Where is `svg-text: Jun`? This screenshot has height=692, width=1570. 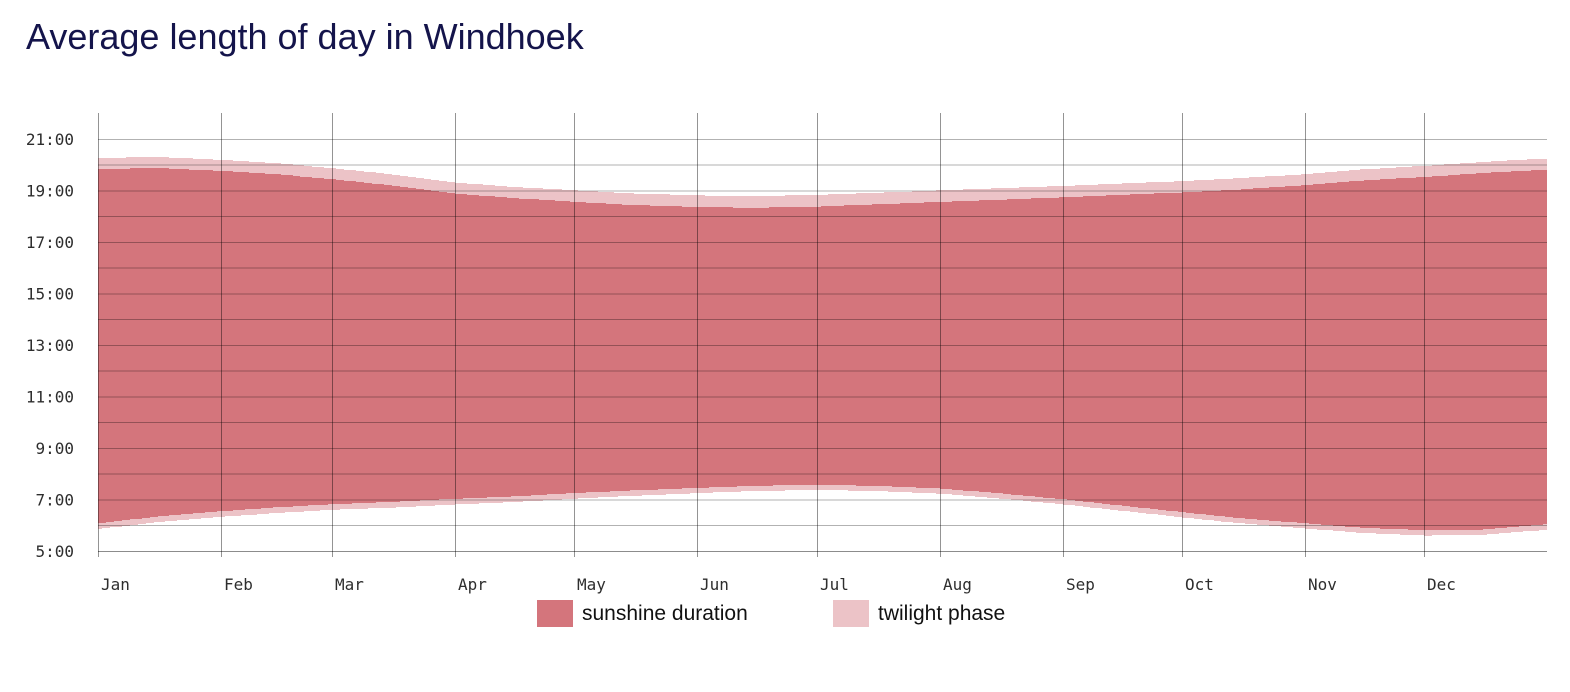 svg-text: Jun is located at coordinates (714, 584).